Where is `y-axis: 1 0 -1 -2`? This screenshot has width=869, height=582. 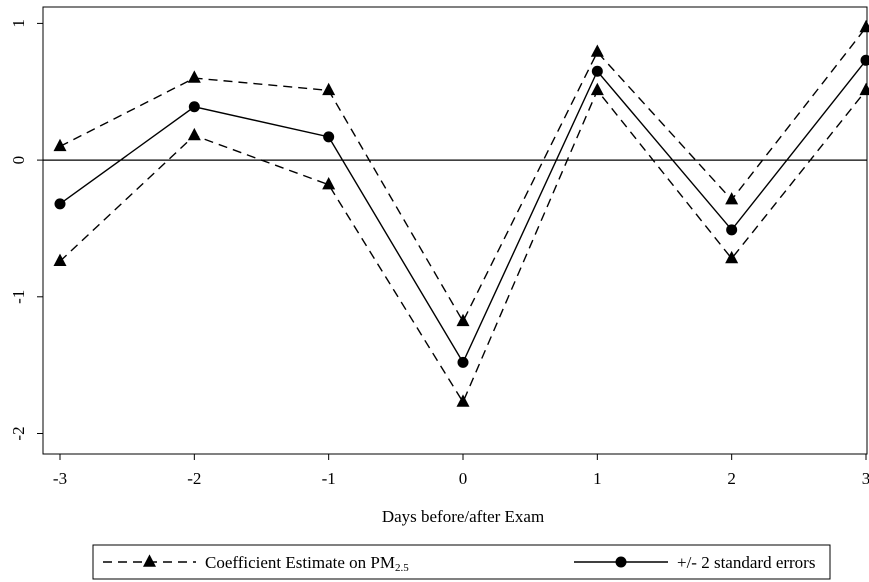 y-axis: 1 0 -1 -2 is located at coordinates (26, 230).